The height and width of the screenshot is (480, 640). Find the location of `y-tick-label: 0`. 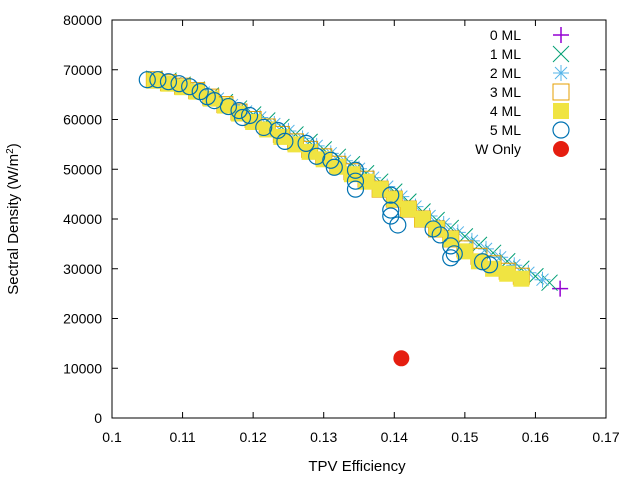

y-tick-label: 0 is located at coordinates (98, 418).